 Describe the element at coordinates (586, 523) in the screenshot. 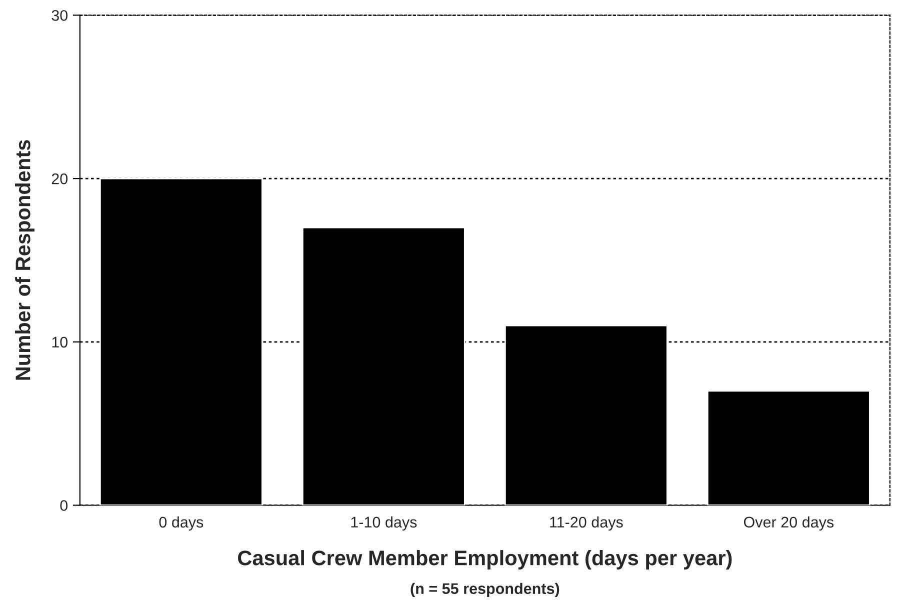

I see `x-tick-label: 11-20 days` at that location.